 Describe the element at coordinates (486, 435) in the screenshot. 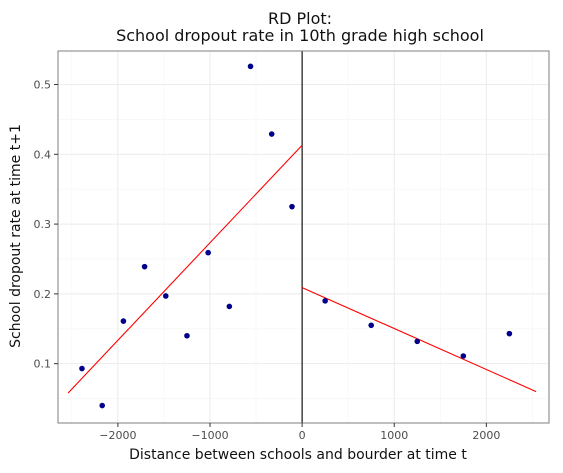

I see `x-tick-label: 2000` at that location.